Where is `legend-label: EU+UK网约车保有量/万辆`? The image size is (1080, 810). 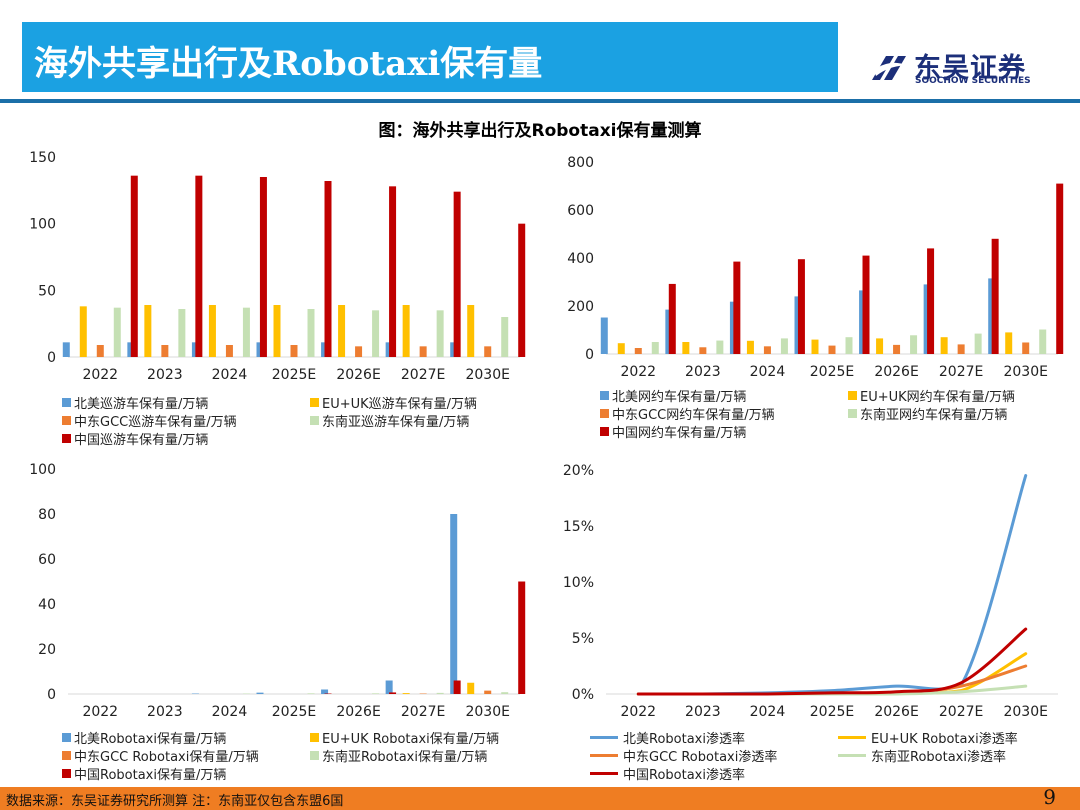 legend-label: EU+UK网约车保有量/万辆 is located at coordinates (938, 397).